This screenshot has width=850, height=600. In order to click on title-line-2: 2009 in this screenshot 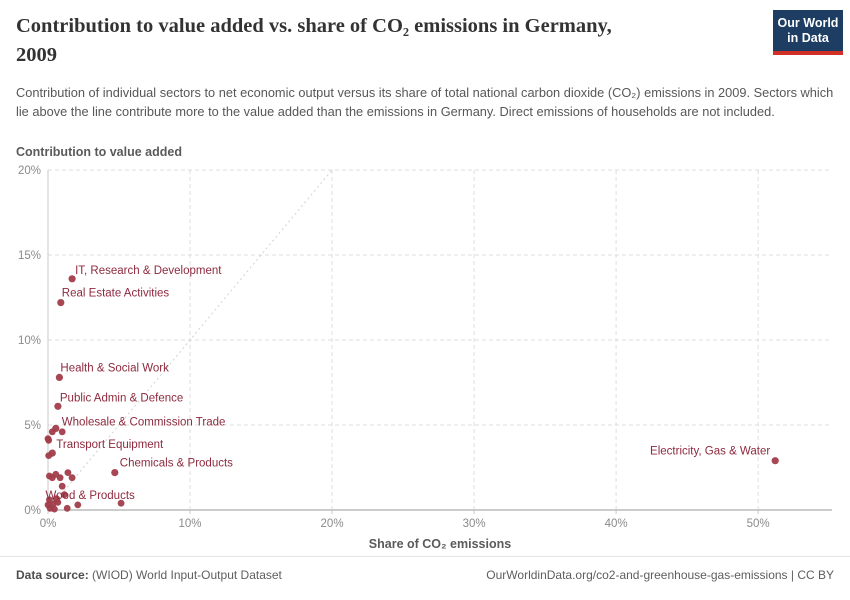, I will do `click(36, 55)`.